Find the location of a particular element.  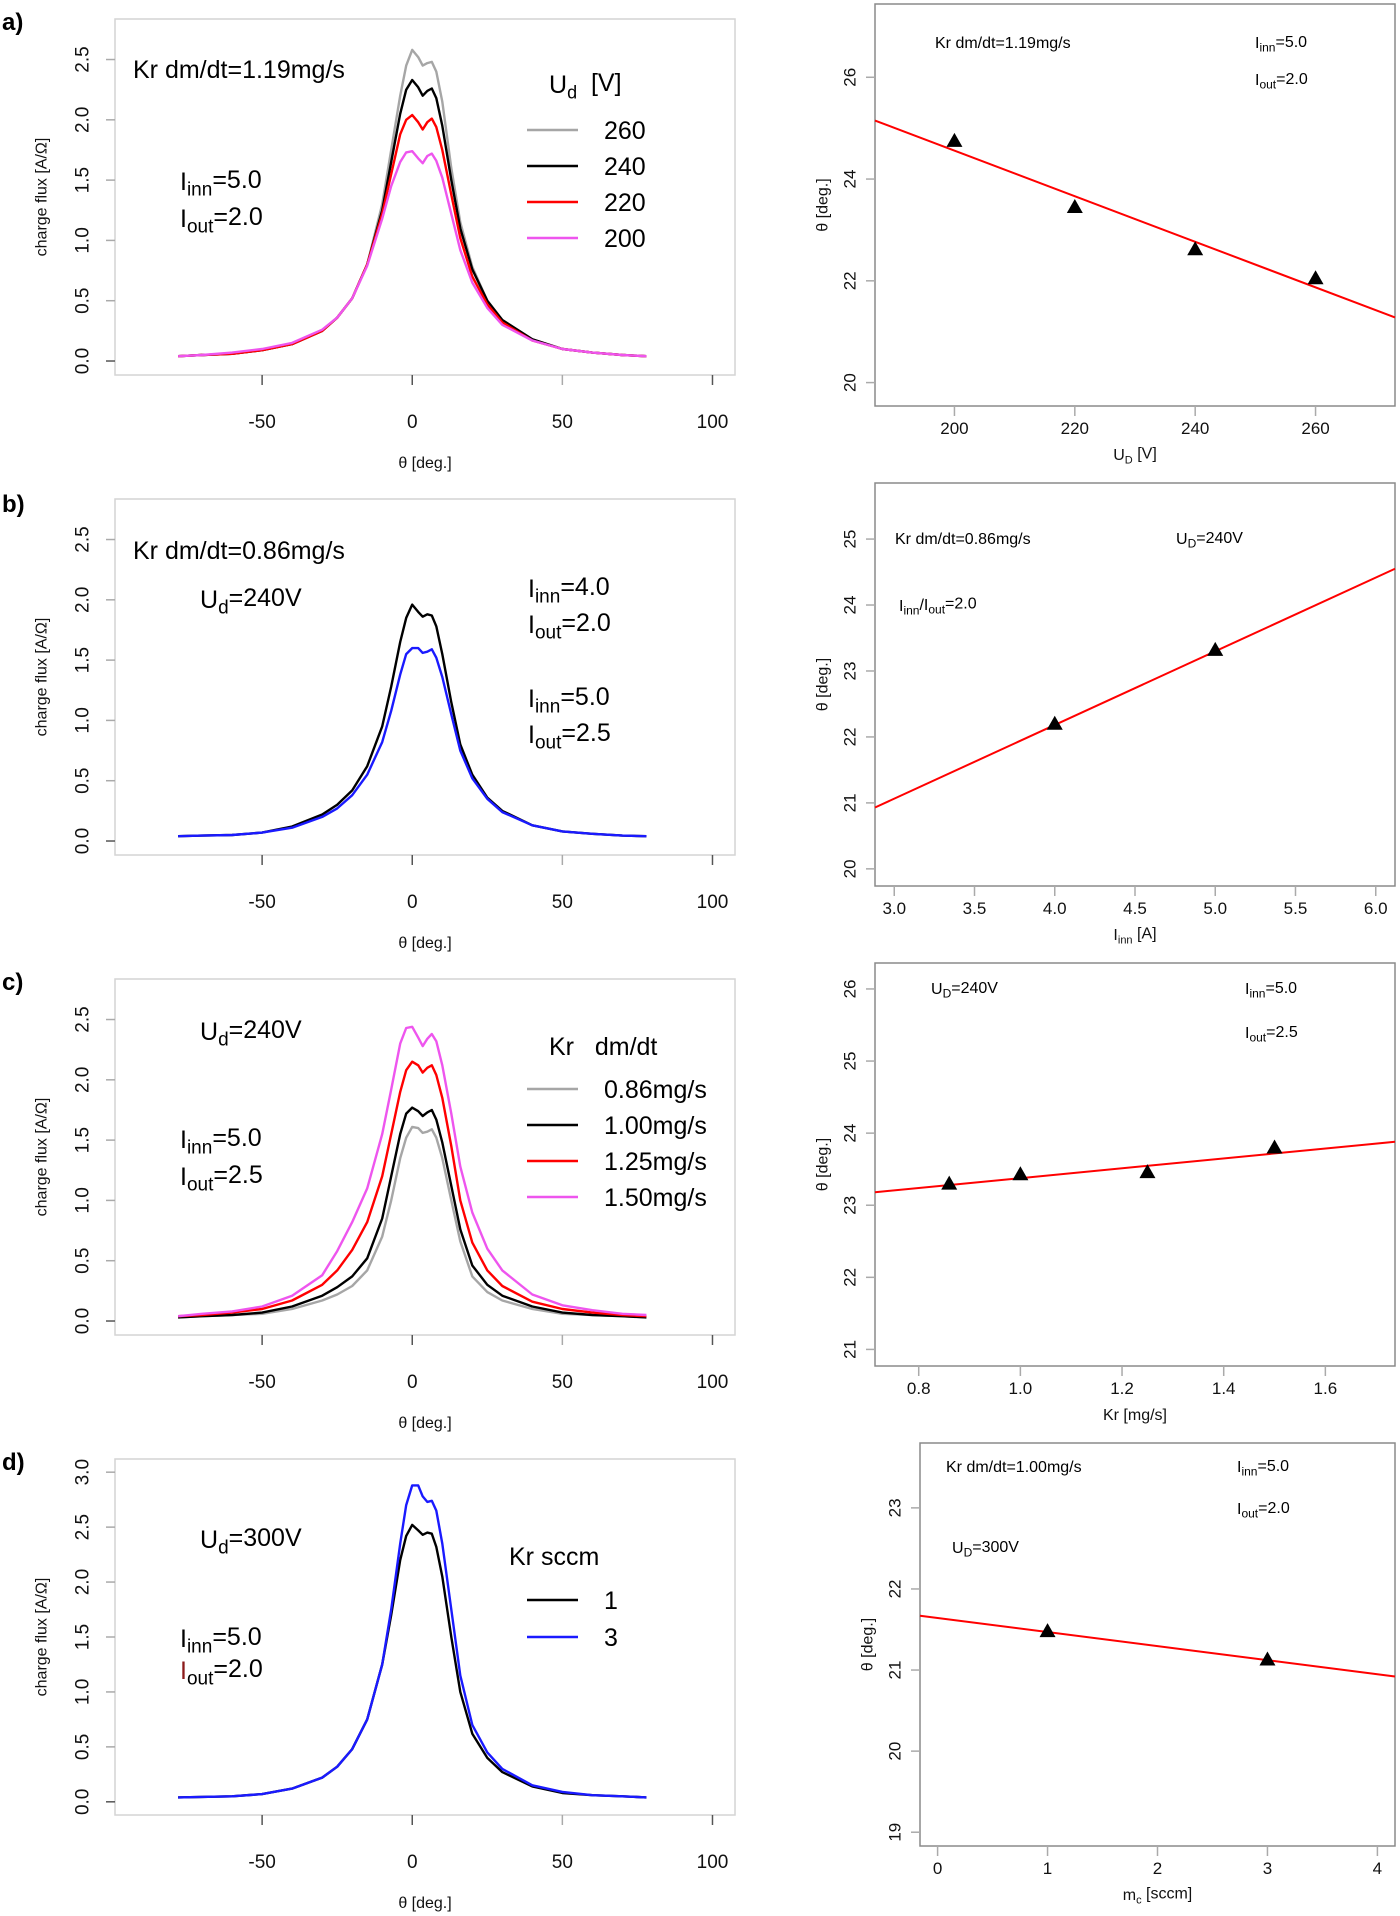

y-tick-label: 19 is located at coordinates (895, 1832).